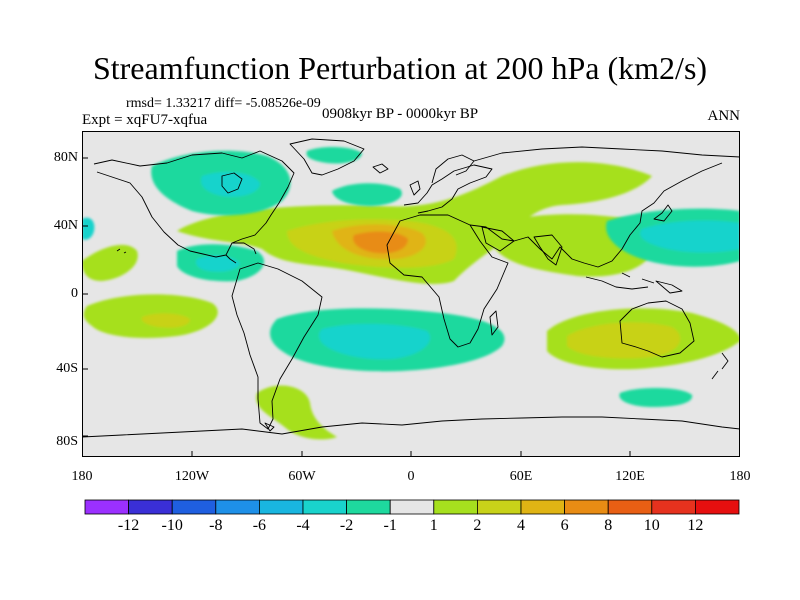 This screenshot has width=800, height=600. I want to click on period-label: 0908kyr BP - 0000kyr BP, so click(400, 114).